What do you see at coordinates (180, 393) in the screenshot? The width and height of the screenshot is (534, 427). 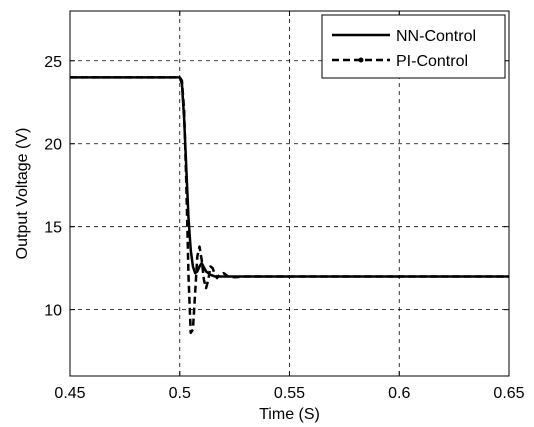 I see `x-tick-label: 0.5` at bounding box center [180, 393].